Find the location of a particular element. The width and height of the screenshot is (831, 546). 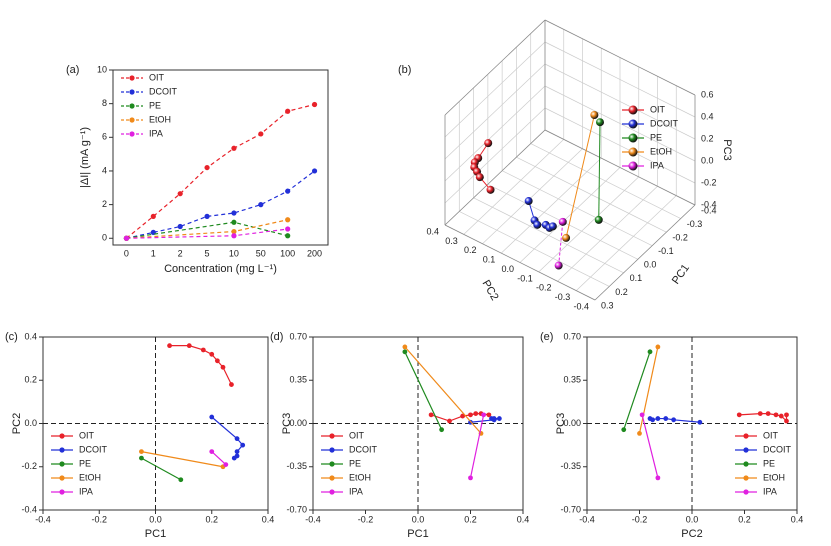

y-tick-label: 0.4 is located at coordinates (432, 231).